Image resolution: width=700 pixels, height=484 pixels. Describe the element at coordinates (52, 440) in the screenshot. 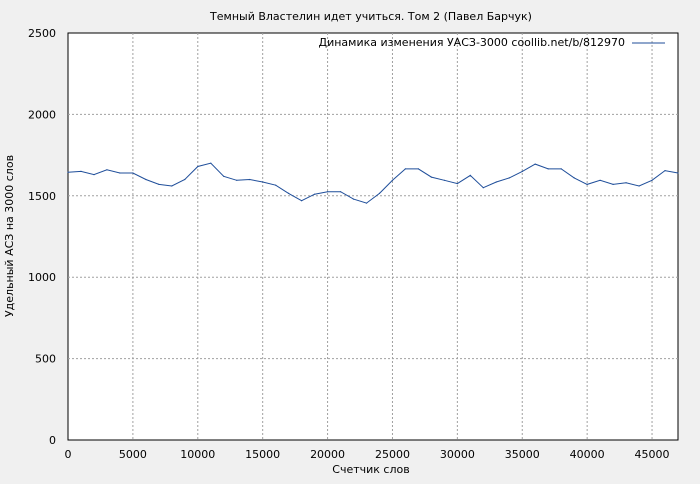

I see `y-tick-label: 0` at that location.